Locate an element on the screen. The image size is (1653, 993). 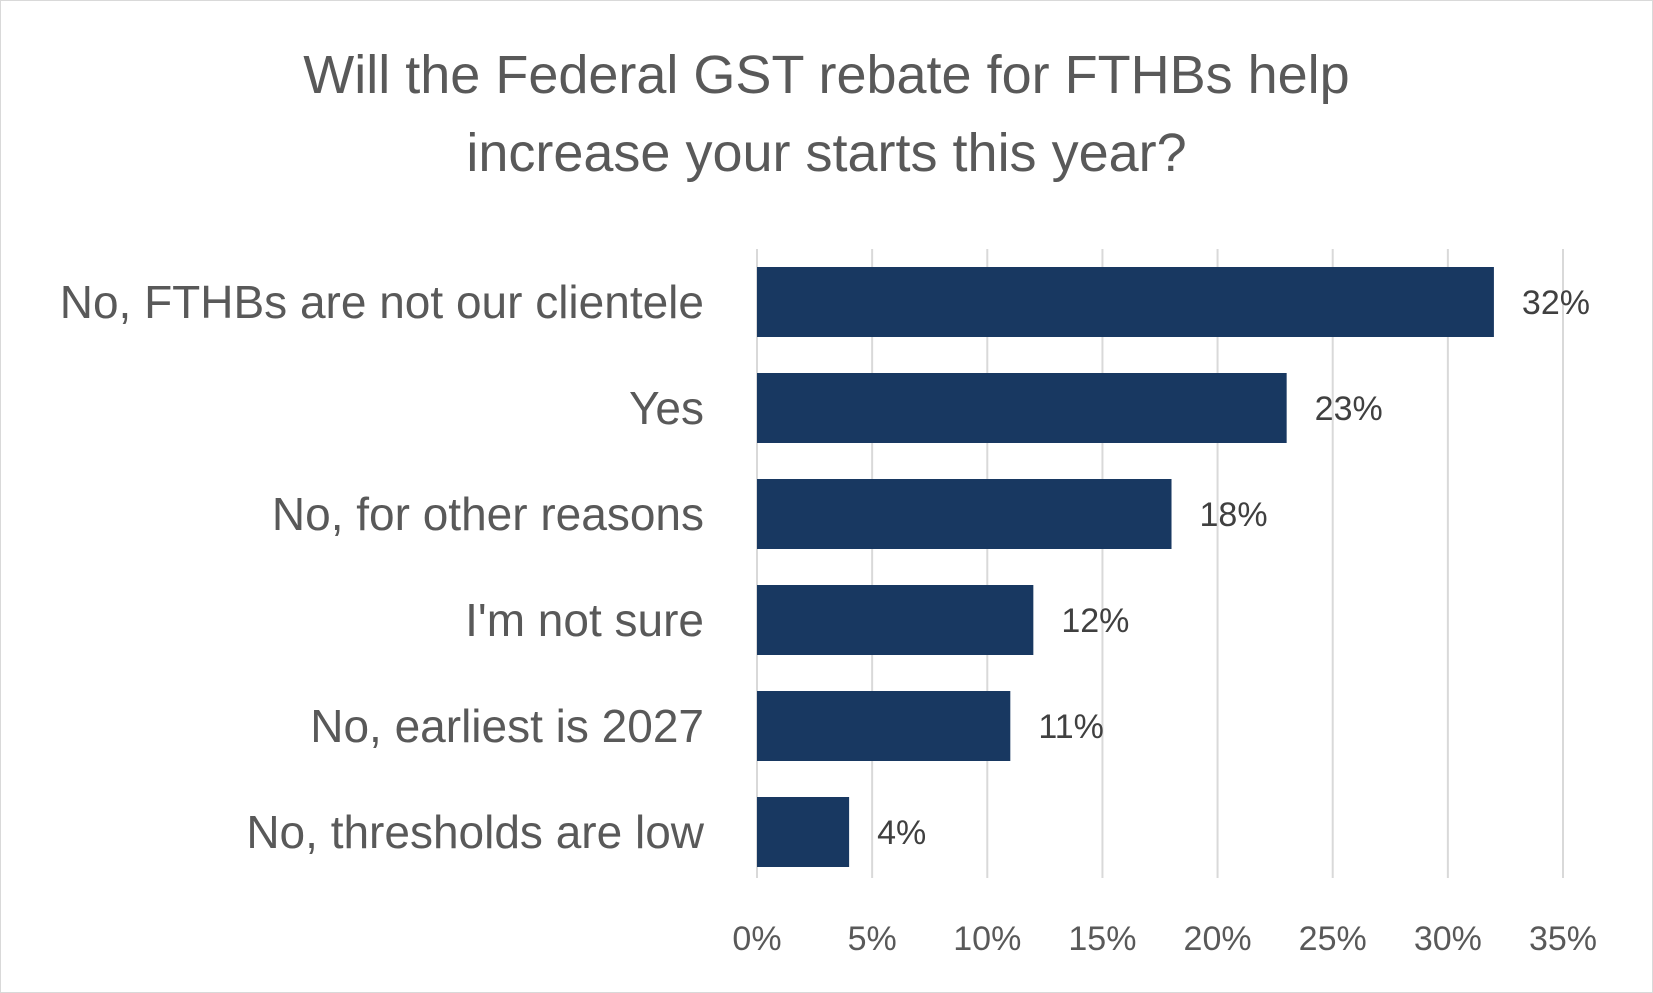
x-axis-tick-labels: 0% 5% 10% 15% 20% 25% 30% 35% is located at coordinates (1164, 939).